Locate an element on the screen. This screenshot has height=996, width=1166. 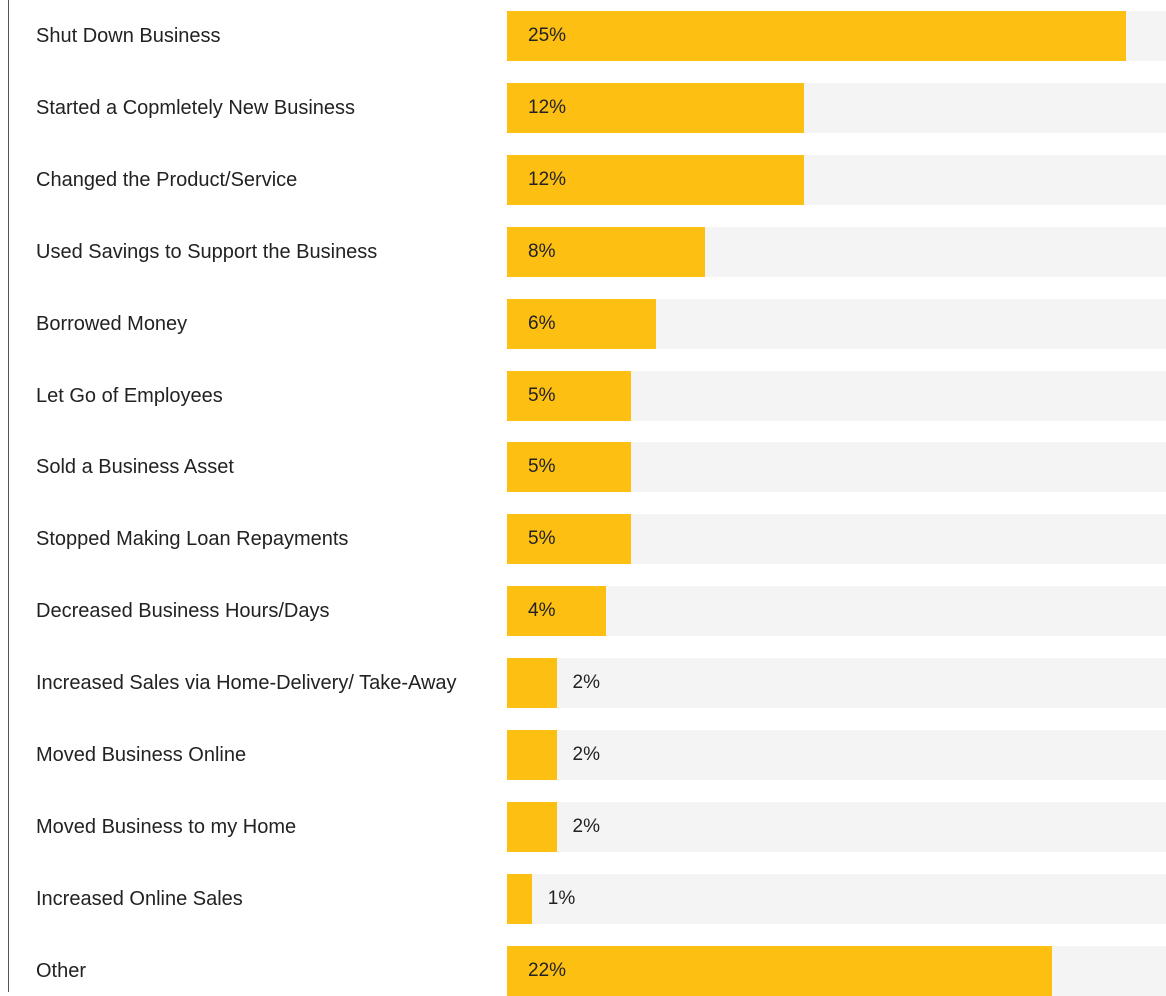
value-label: 6% is located at coordinates (542, 323).